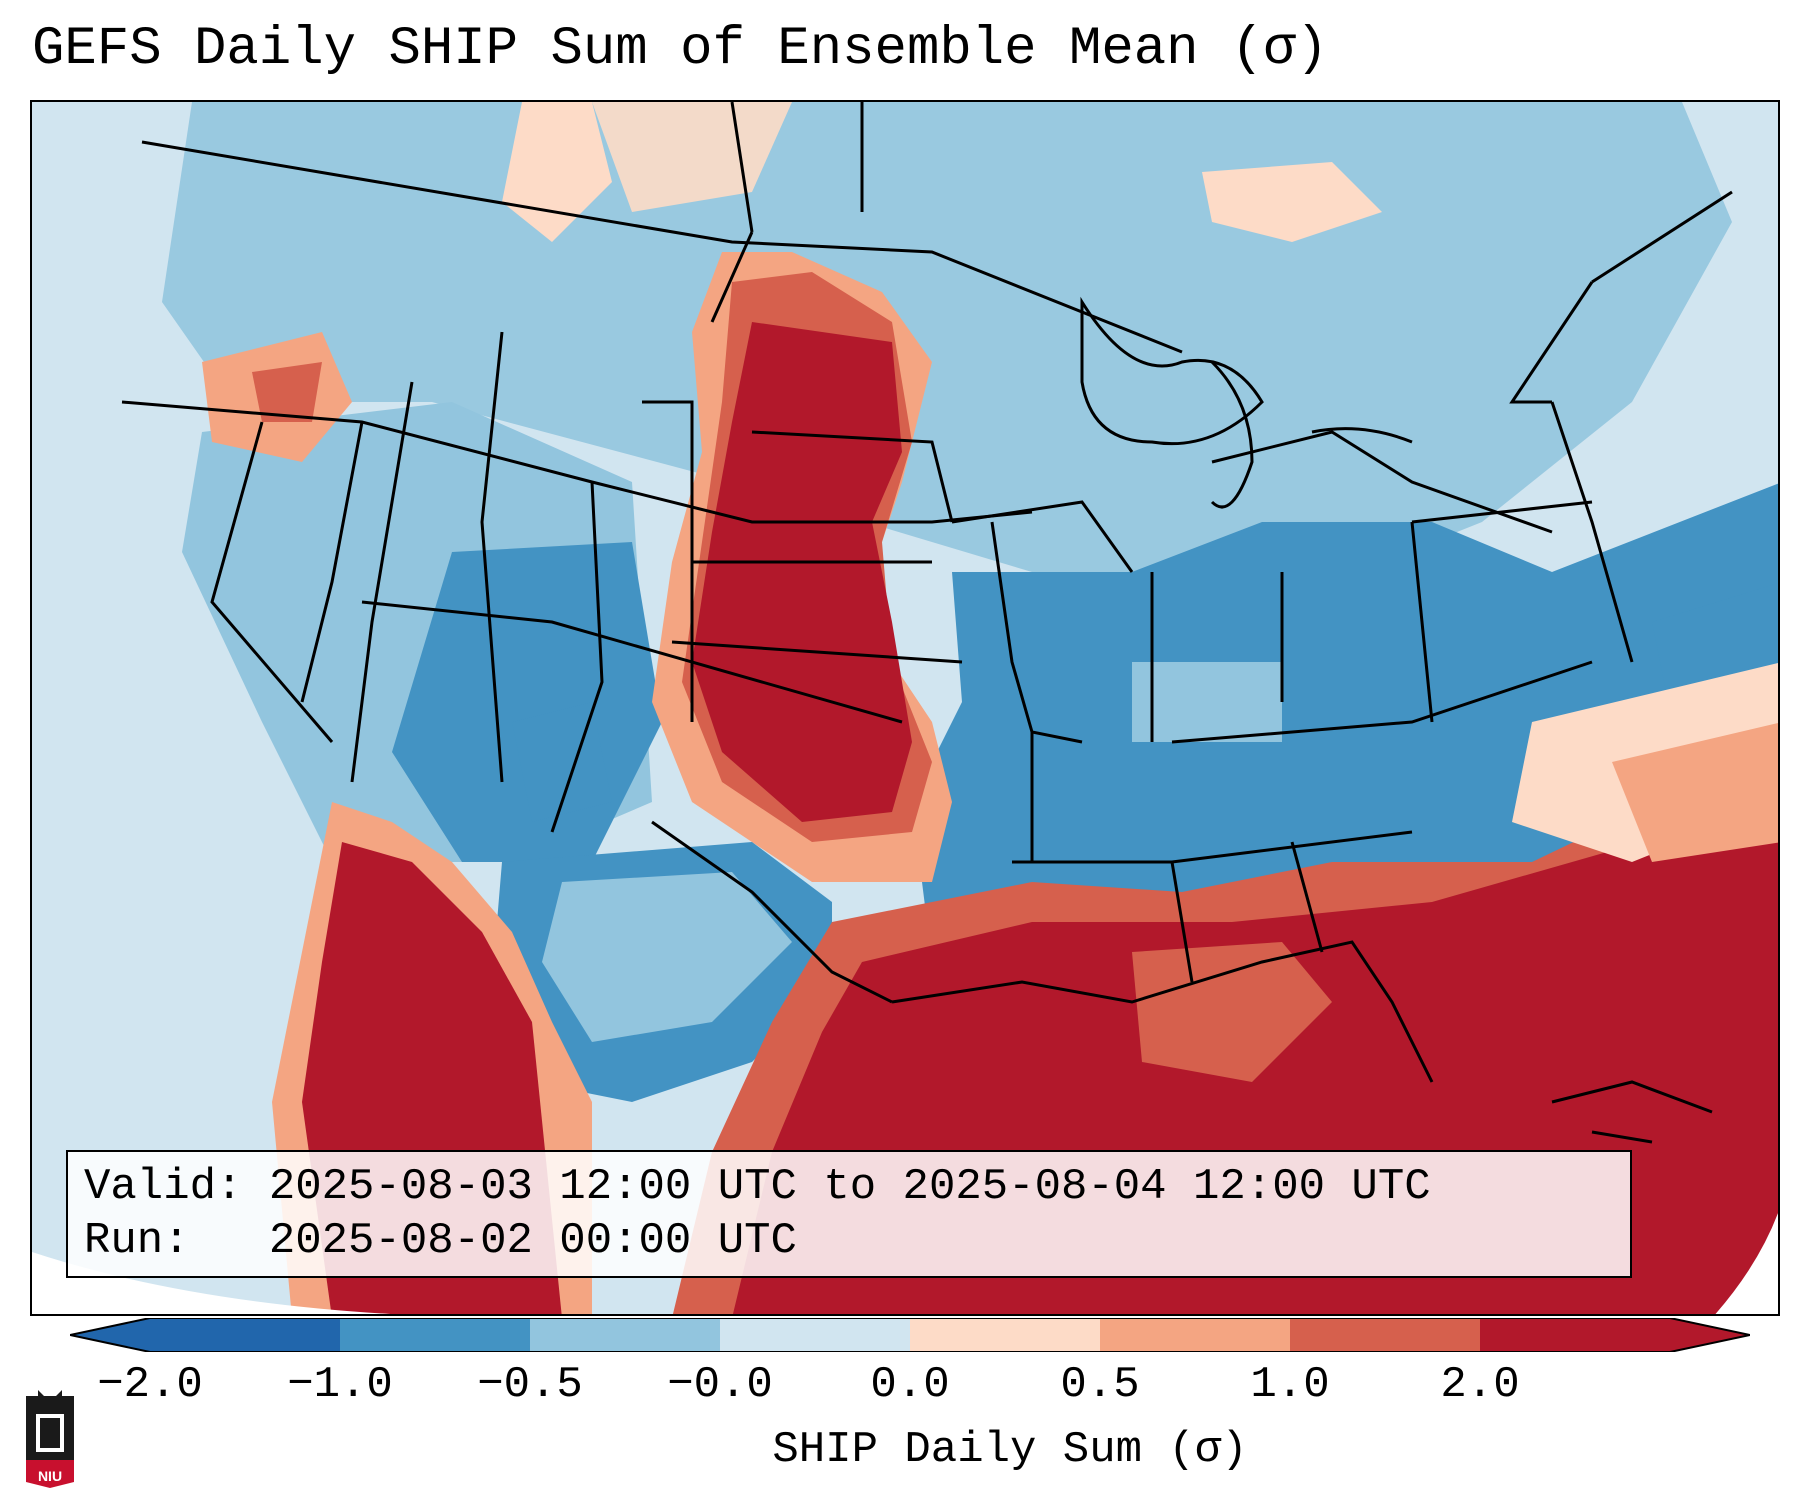 The image size is (1803, 1506). What do you see at coordinates (163, 1187) in the screenshot?
I see `valid-label: Valid:` at bounding box center [163, 1187].